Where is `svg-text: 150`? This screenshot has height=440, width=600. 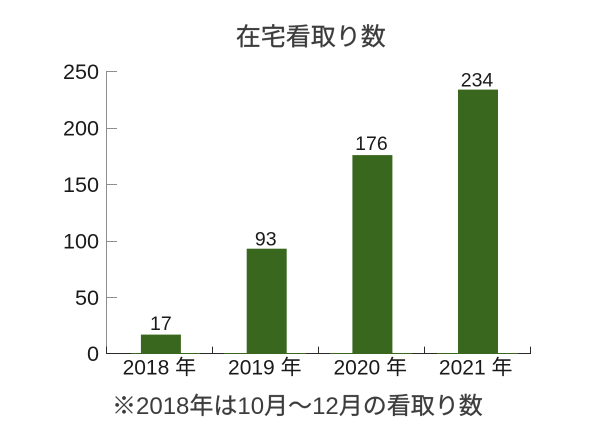 svg-text: 150 is located at coordinates (81, 184).